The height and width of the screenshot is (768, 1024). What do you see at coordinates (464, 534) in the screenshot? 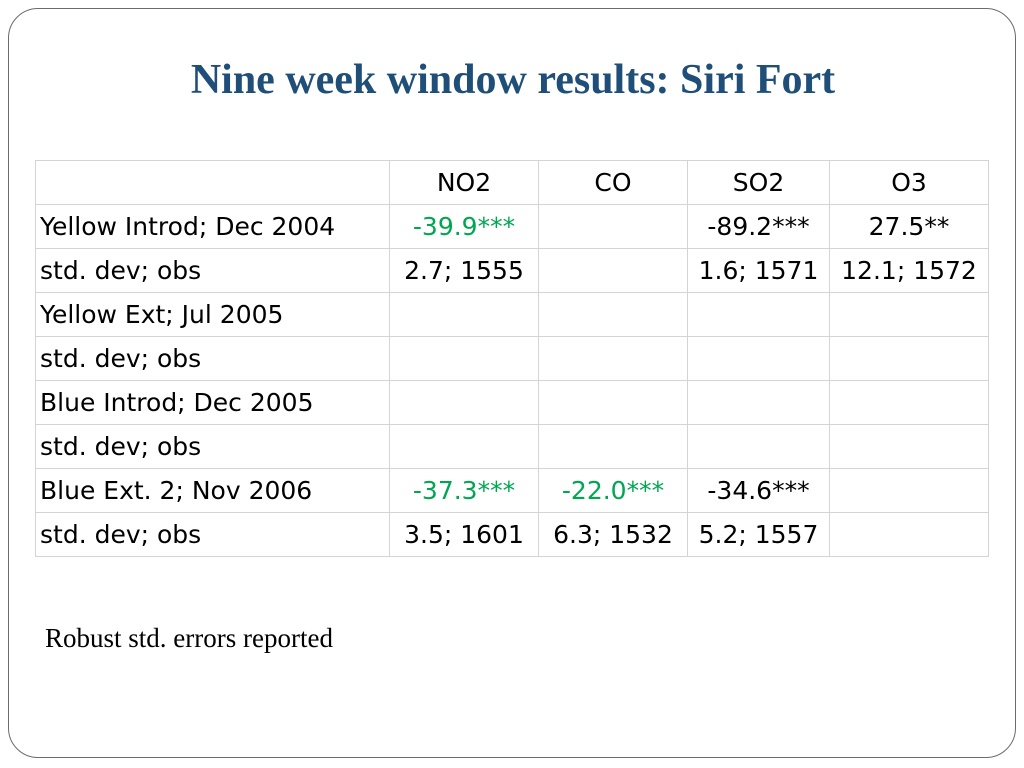
I see `cell-no2: 3.5; 1601` at bounding box center [464, 534].